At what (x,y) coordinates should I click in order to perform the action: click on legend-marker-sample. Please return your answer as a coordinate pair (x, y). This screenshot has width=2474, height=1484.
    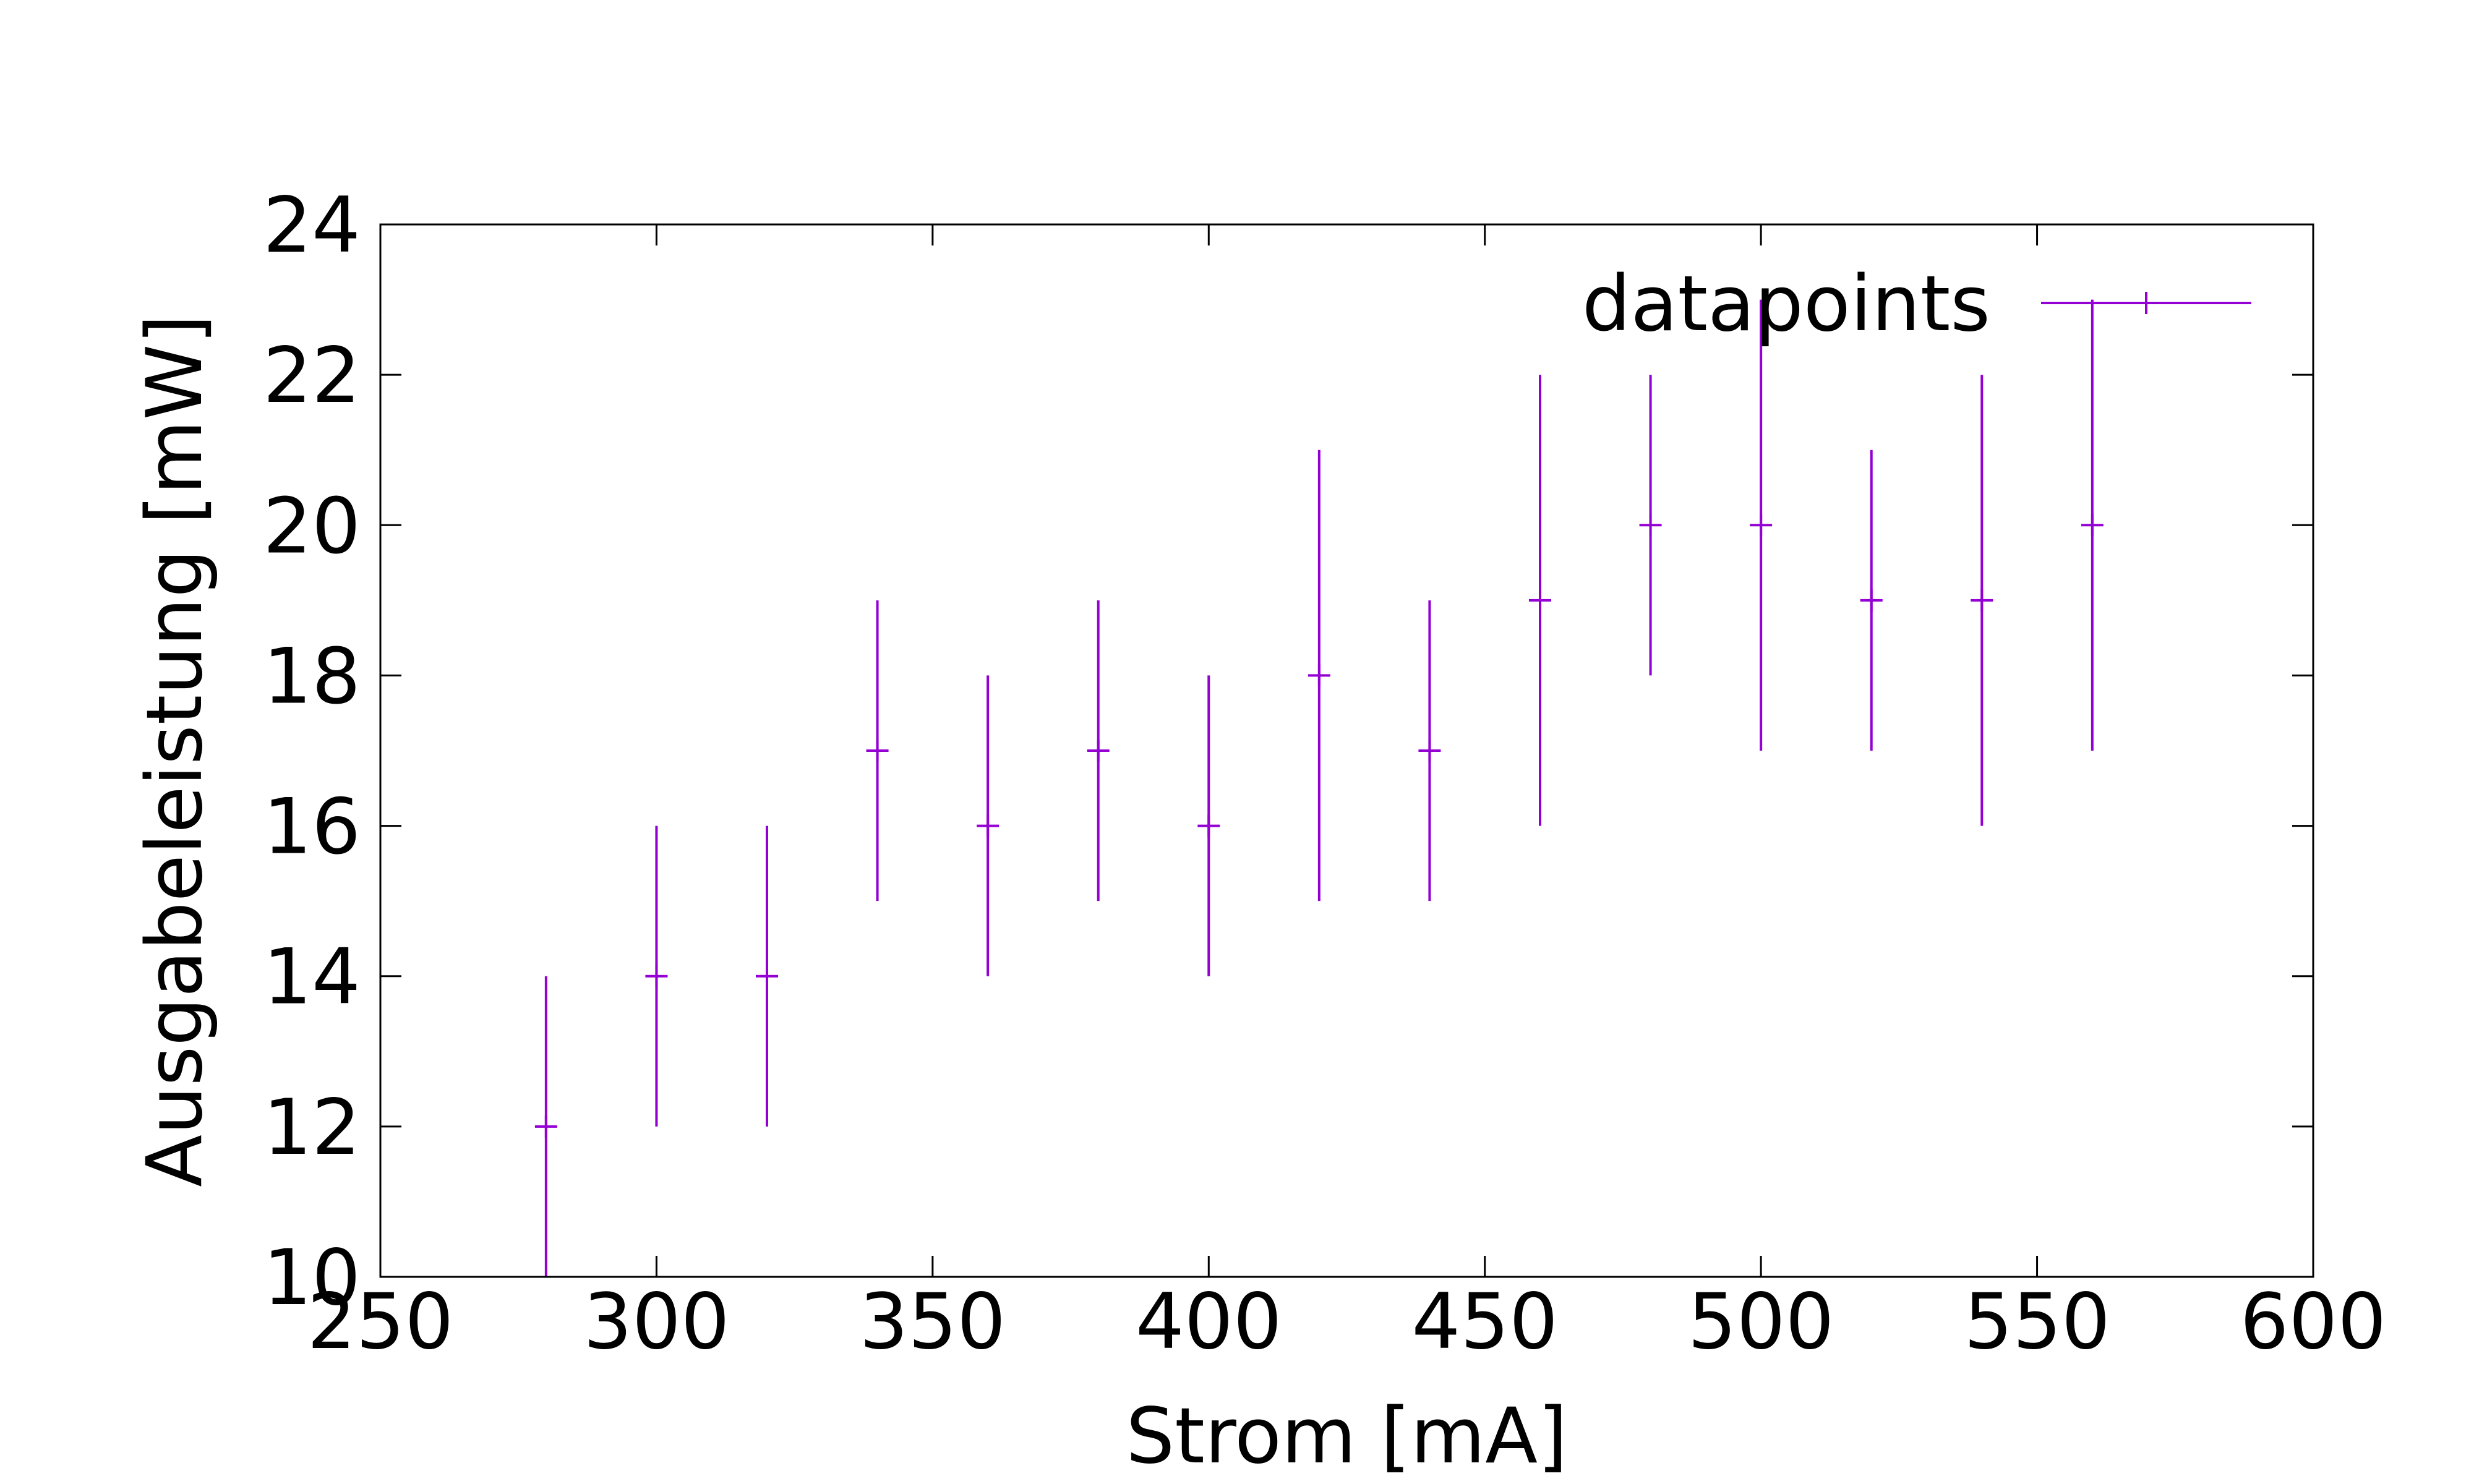
    Looking at the image, I should click on (2146, 303).